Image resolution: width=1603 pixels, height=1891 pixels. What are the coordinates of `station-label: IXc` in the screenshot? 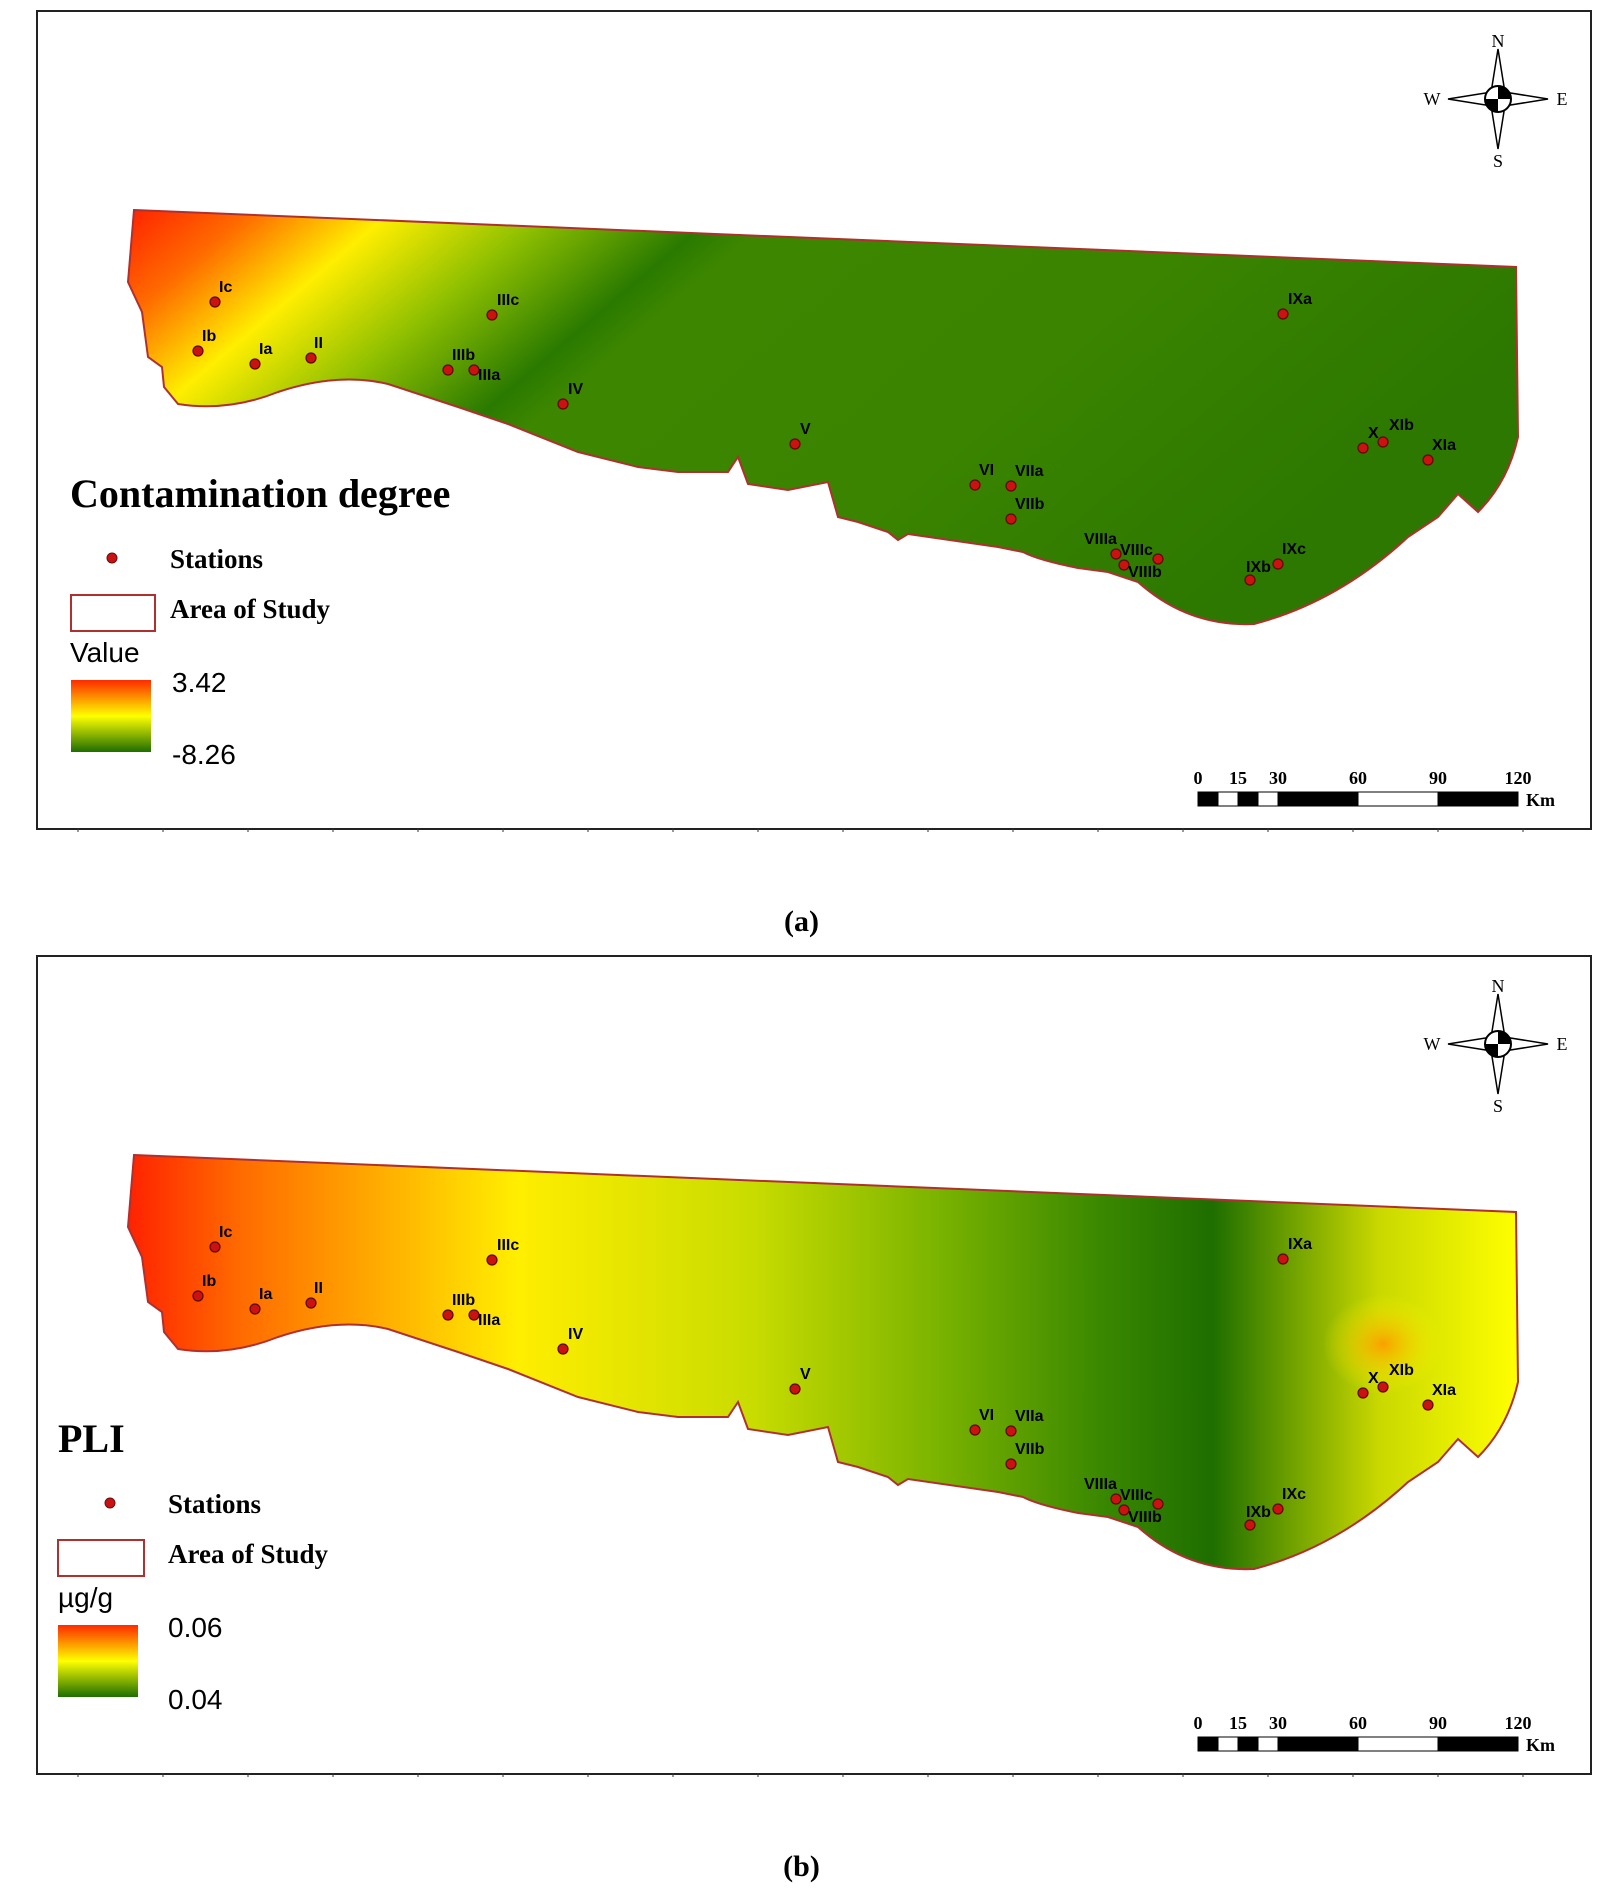 It's located at (1294, 549).